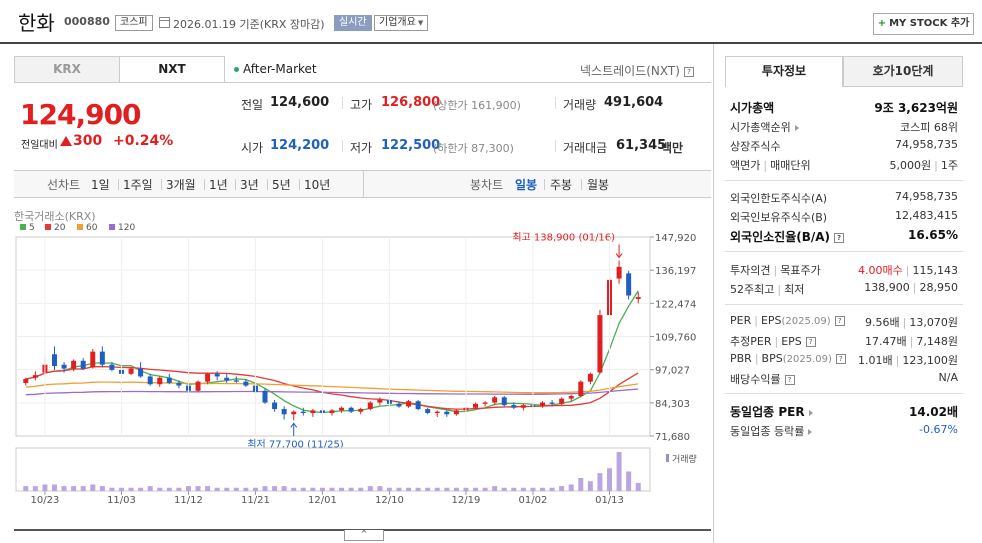  Describe the element at coordinates (92, 228) in the screenshot. I see `legend-label-2: 60` at that location.